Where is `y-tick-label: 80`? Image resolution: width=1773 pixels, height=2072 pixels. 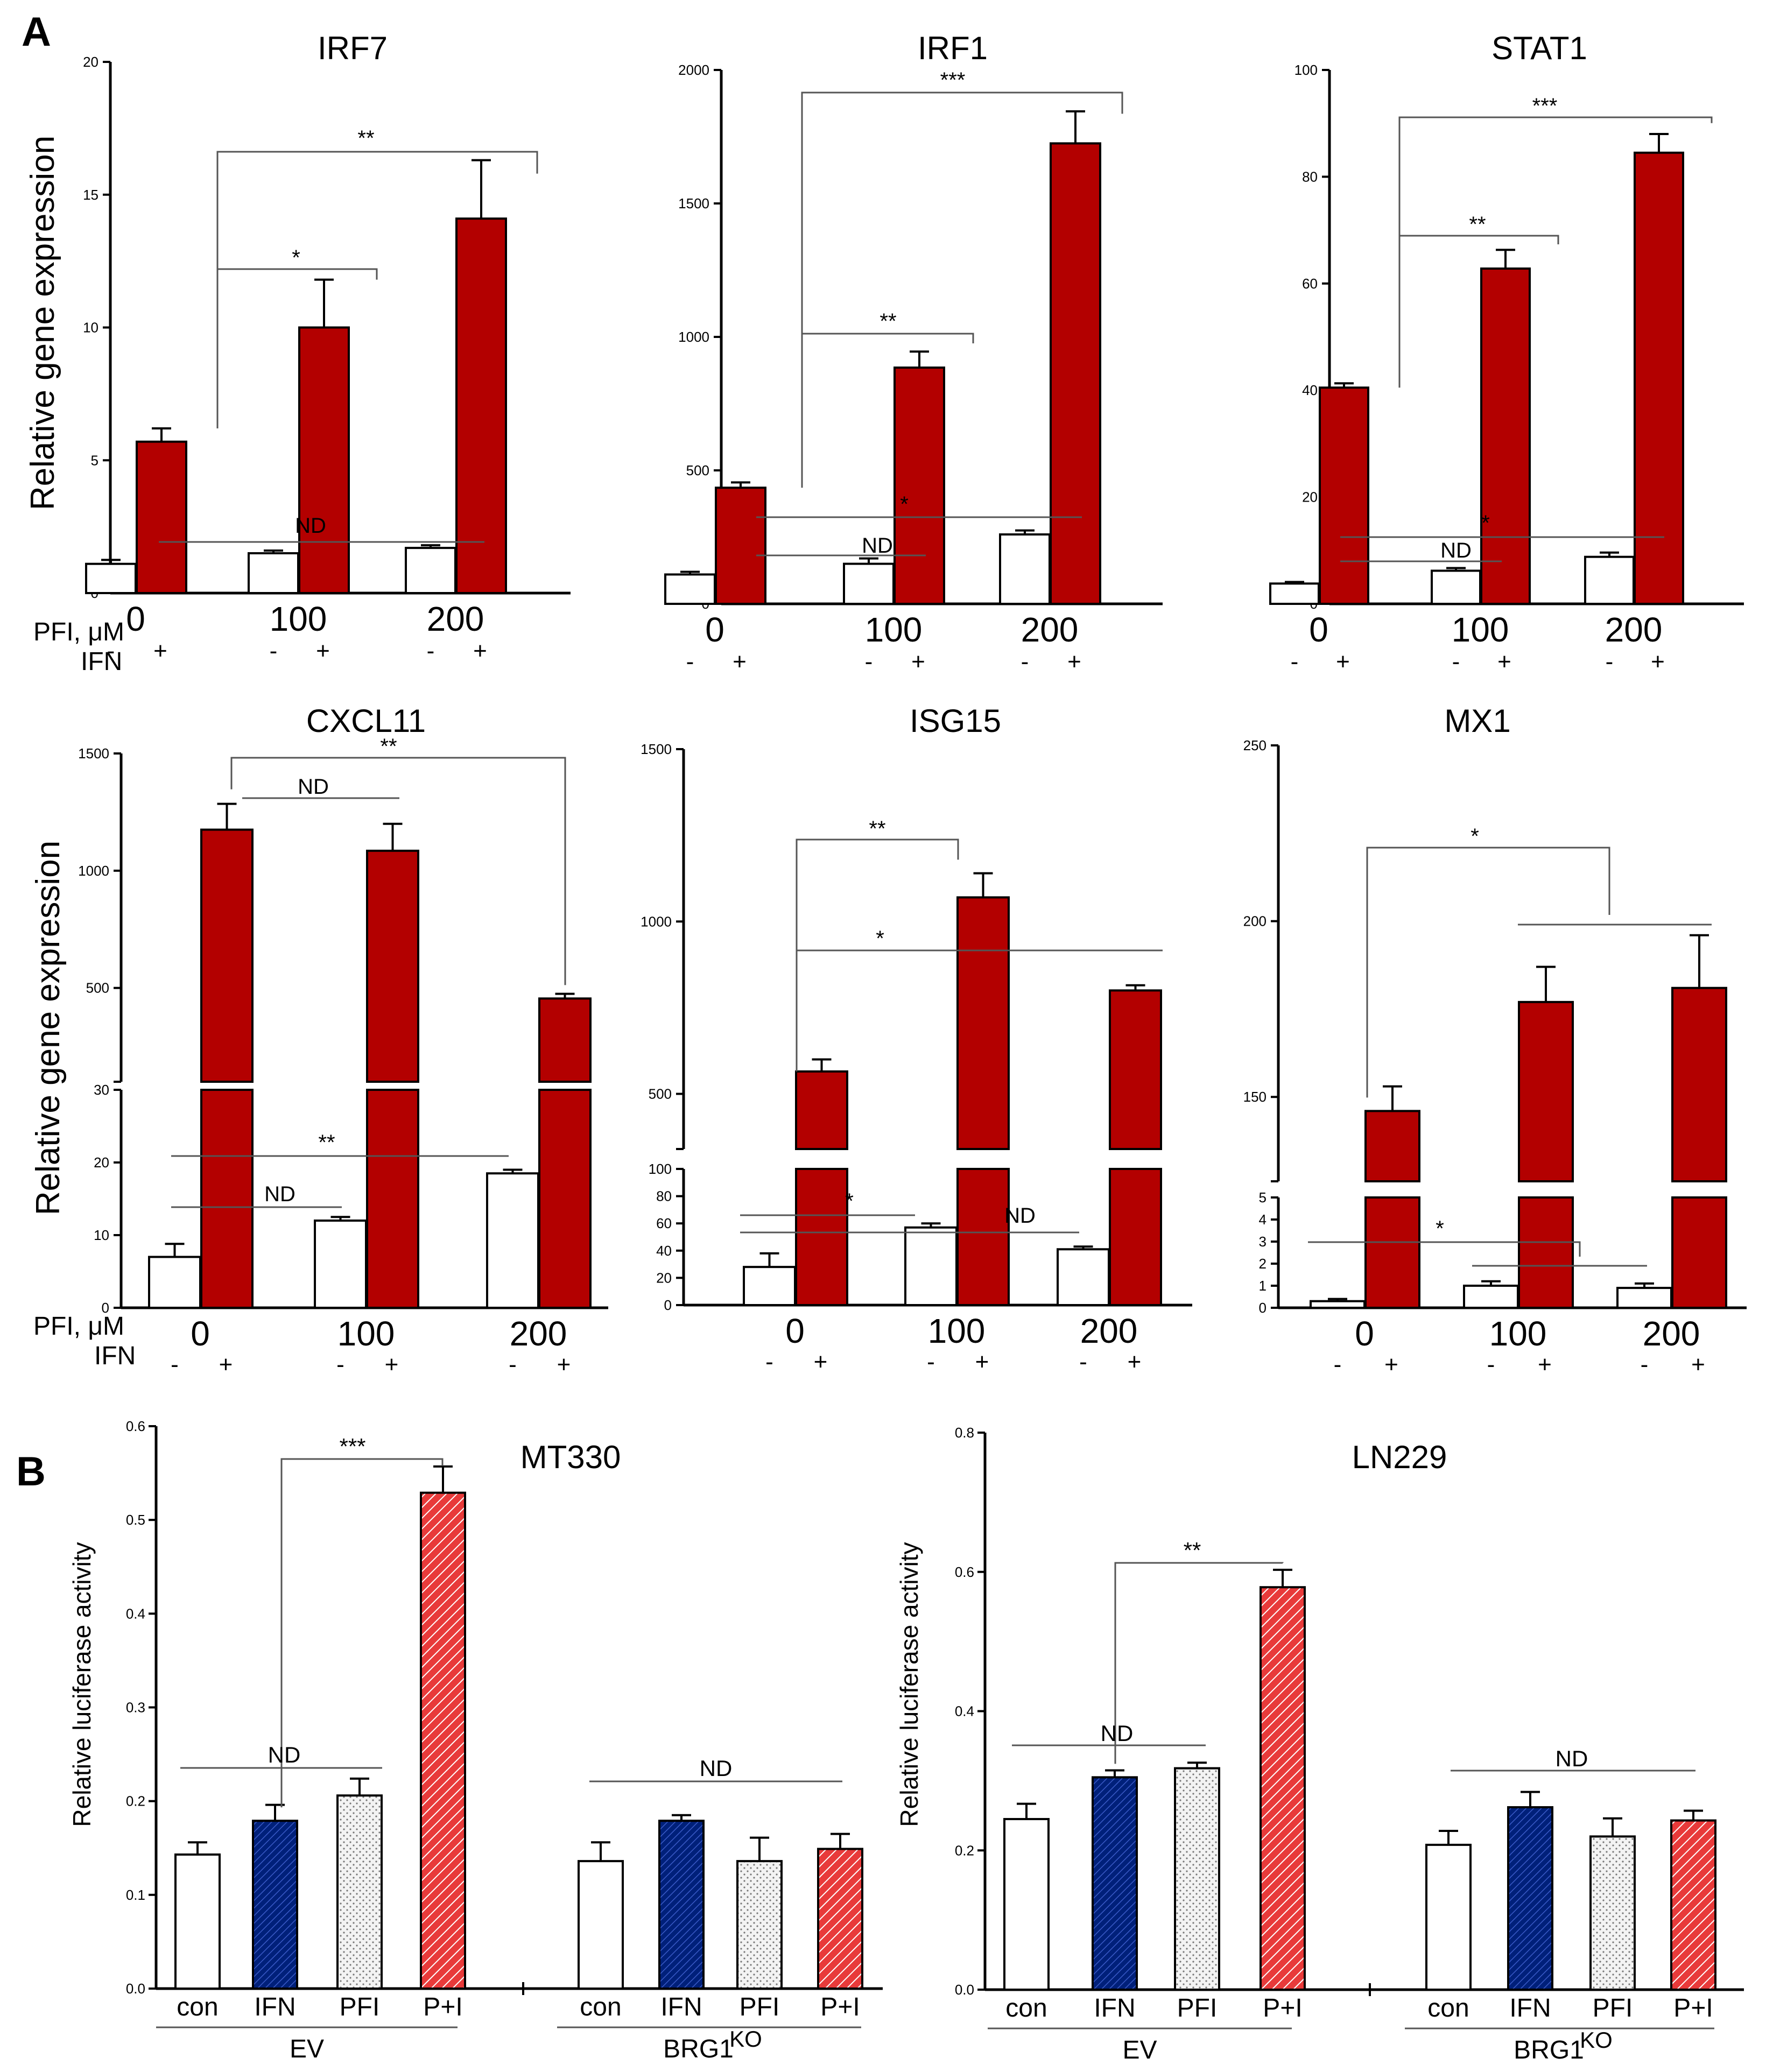 y-tick-label: 80 is located at coordinates (664, 1196).